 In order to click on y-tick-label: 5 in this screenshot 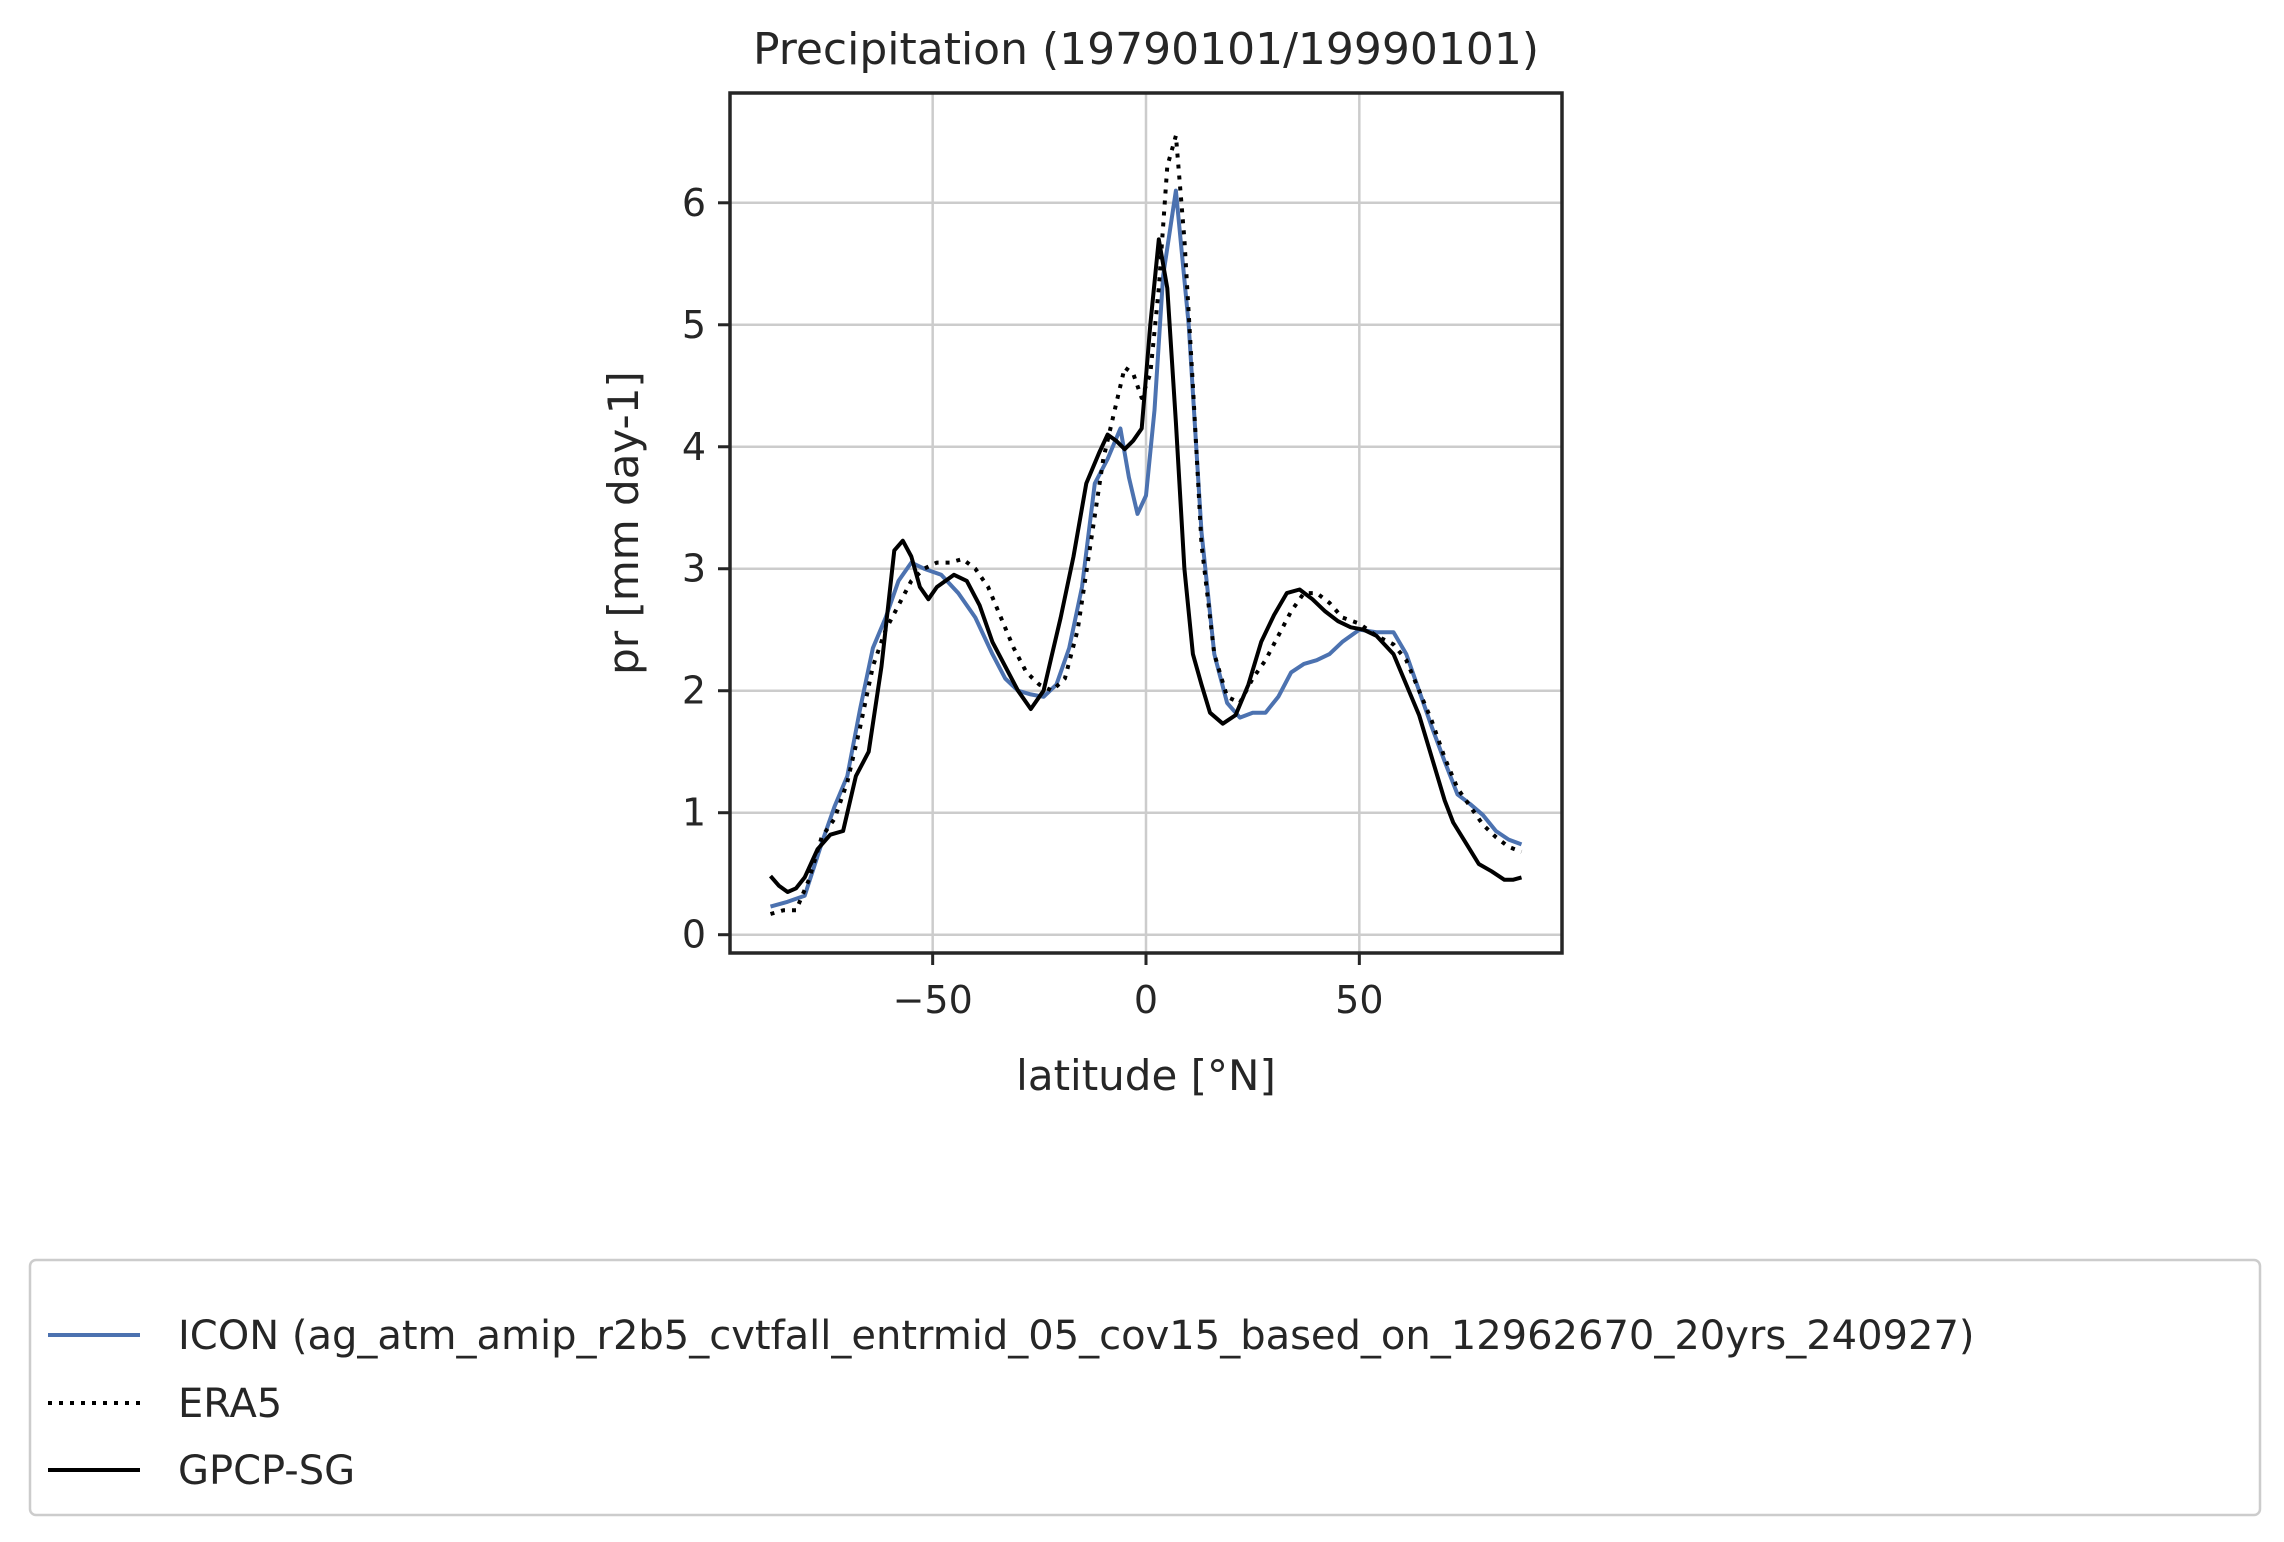, I will do `click(694, 325)`.